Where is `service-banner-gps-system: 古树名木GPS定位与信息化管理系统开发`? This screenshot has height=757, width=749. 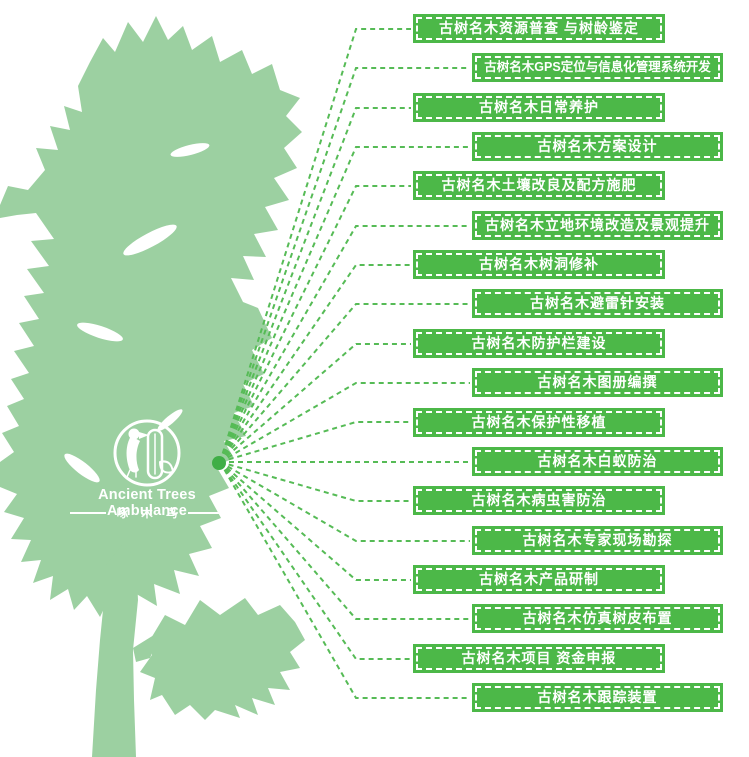
service-banner-gps-system: 古树名木GPS定位与信息化管理系统开发 is located at coordinates (597, 67).